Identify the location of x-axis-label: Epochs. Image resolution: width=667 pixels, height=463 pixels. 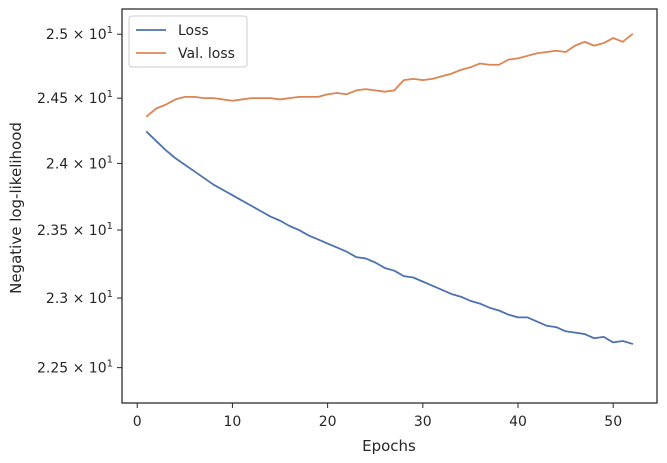
(389, 446).